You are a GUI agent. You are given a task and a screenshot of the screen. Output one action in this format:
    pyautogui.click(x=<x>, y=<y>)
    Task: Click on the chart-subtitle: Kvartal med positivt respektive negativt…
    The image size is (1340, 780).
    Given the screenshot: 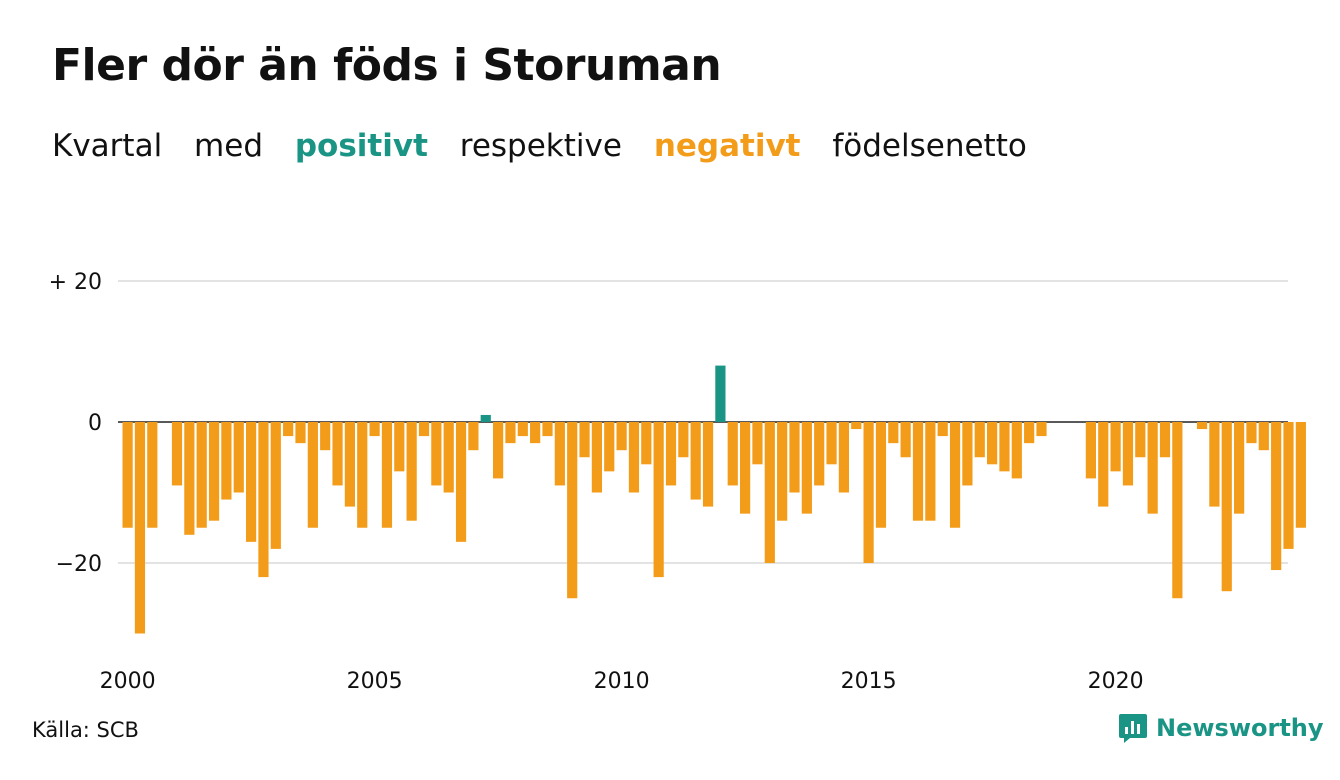 What is the action you would take?
    pyautogui.click(x=550, y=146)
    